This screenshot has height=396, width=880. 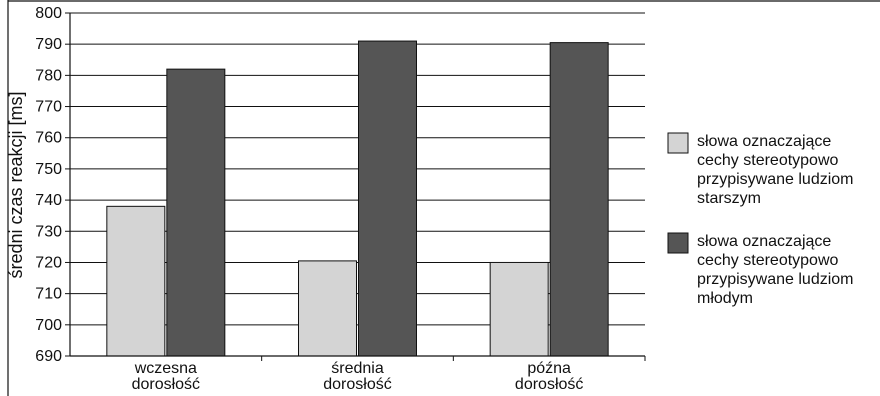 I want to click on legend-label-1: słowa oznaczające, so click(x=764, y=141).